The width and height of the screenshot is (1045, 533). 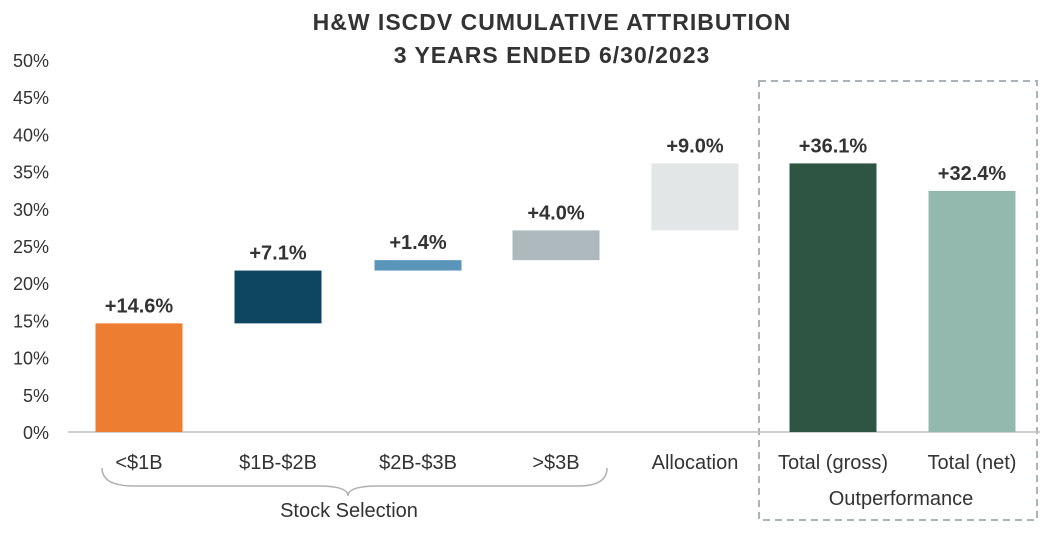 What do you see at coordinates (36, 433) in the screenshot?
I see `y-tick-label: 0%` at bounding box center [36, 433].